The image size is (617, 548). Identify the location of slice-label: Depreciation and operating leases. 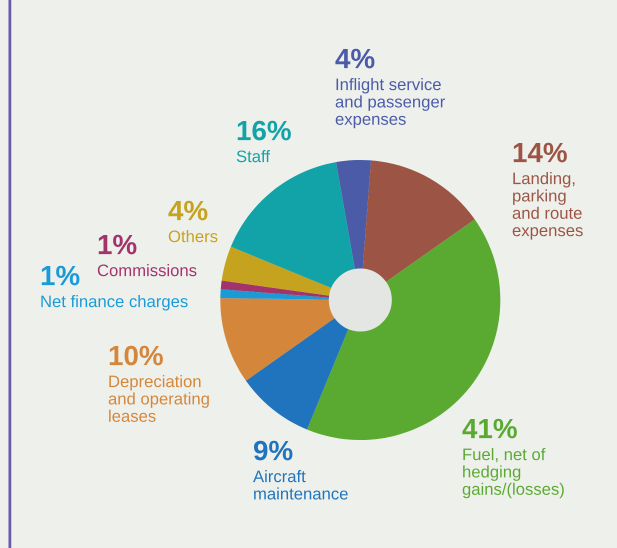
(158, 398).